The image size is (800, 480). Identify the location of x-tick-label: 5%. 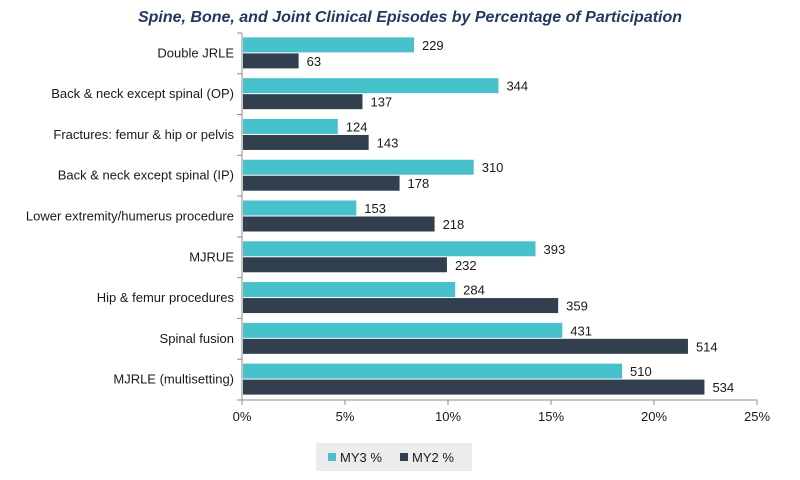
(345, 416).